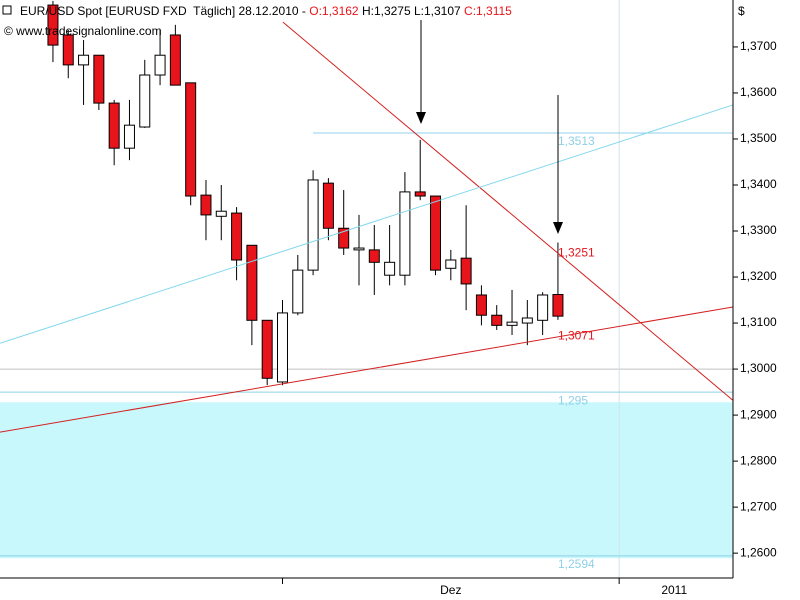  What do you see at coordinates (758, 368) in the screenshot?
I see `y-tick-label: 1,3000` at bounding box center [758, 368].